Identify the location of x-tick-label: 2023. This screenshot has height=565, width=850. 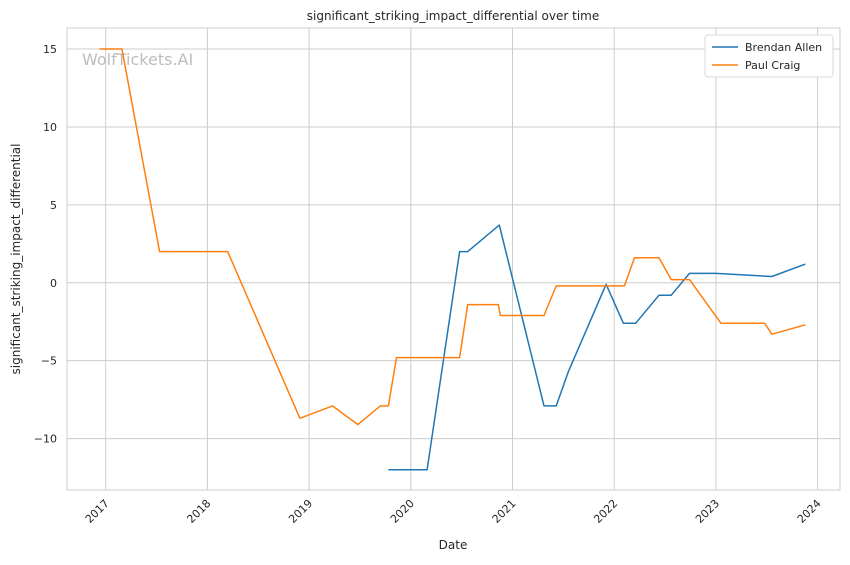
(707, 511).